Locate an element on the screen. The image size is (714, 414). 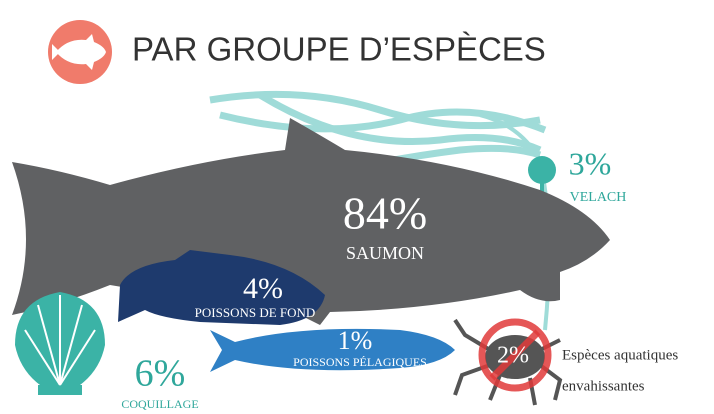
label: SAUMON is located at coordinates (385, 253).